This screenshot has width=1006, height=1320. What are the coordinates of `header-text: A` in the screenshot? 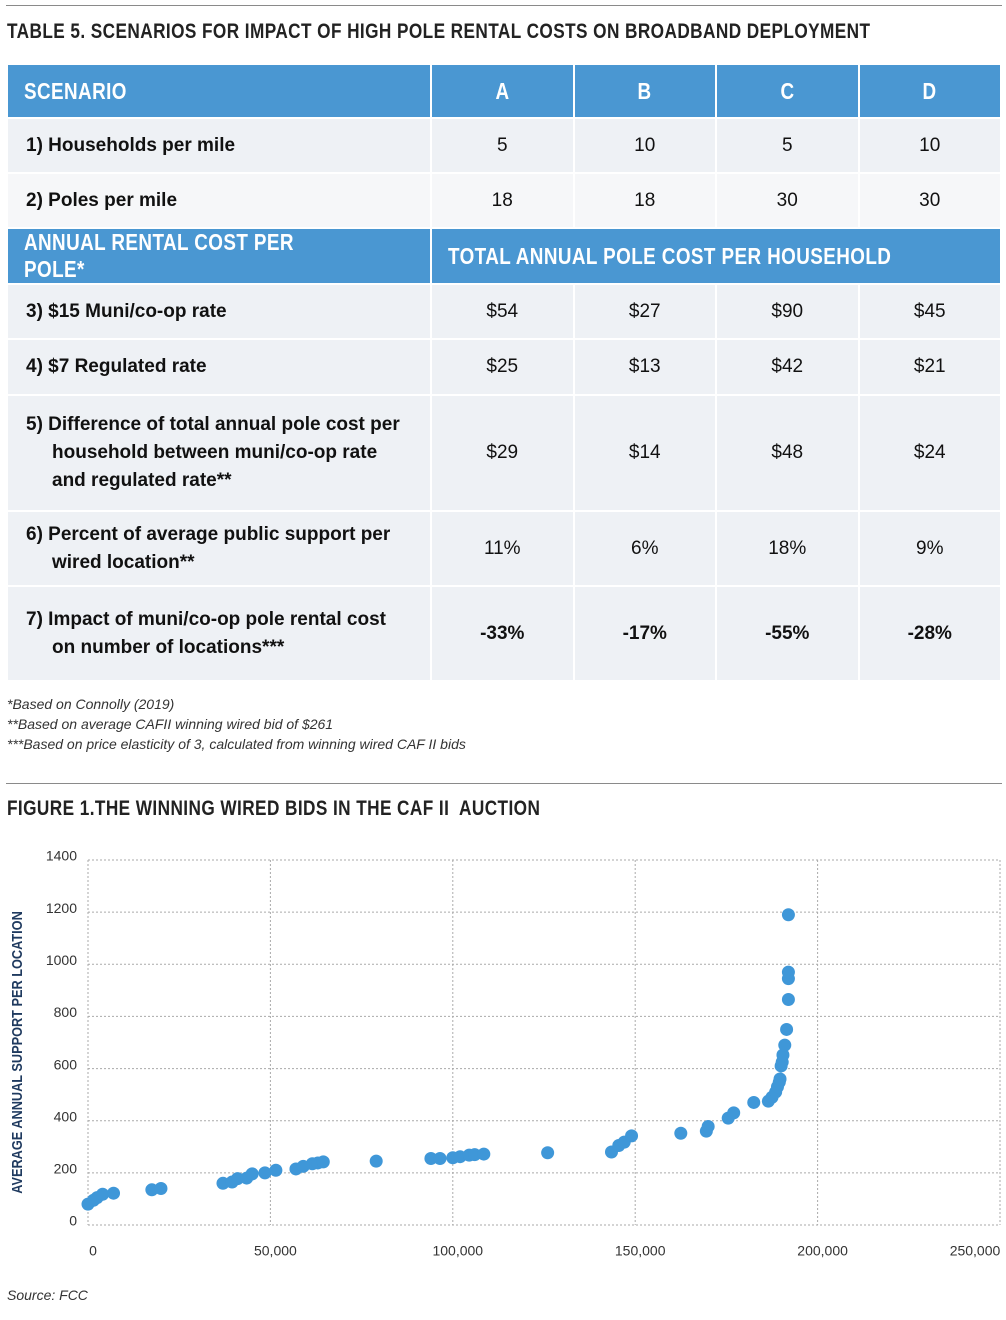 It's located at (502, 90).